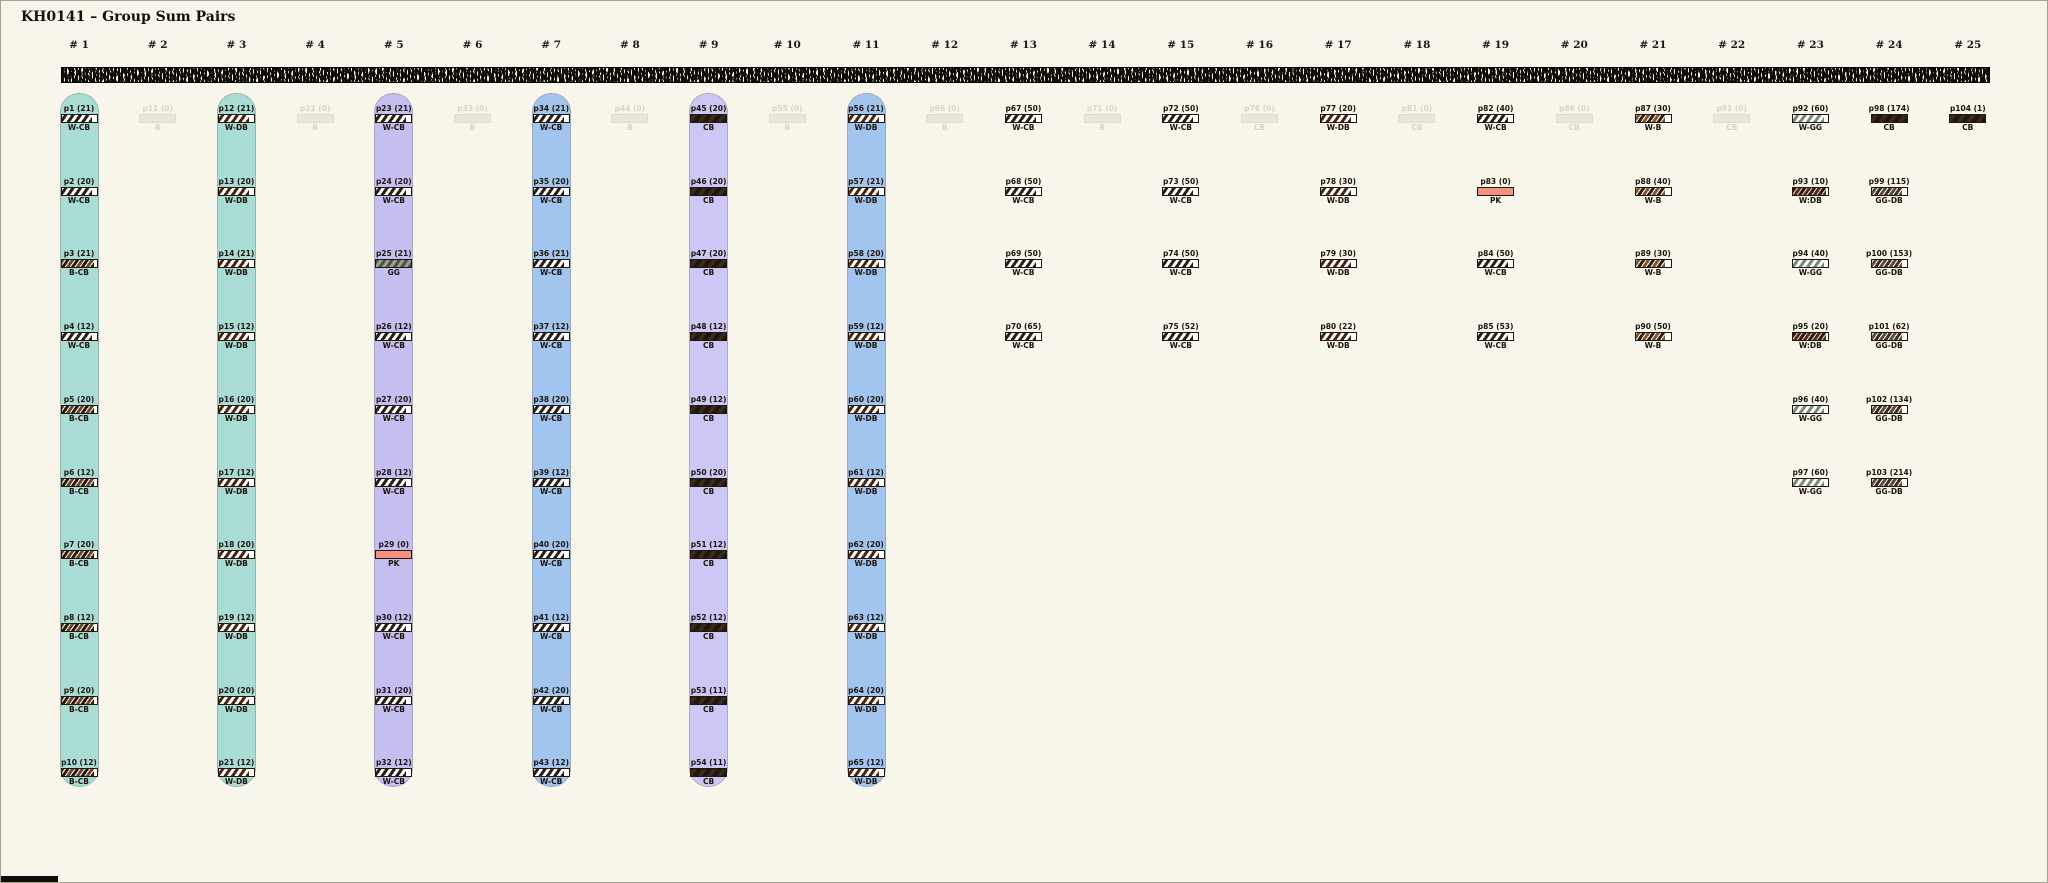 The image size is (2048, 883). Describe the element at coordinates (1968, 45) in the screenshot. I see `column-header-25: # 25` at that location.